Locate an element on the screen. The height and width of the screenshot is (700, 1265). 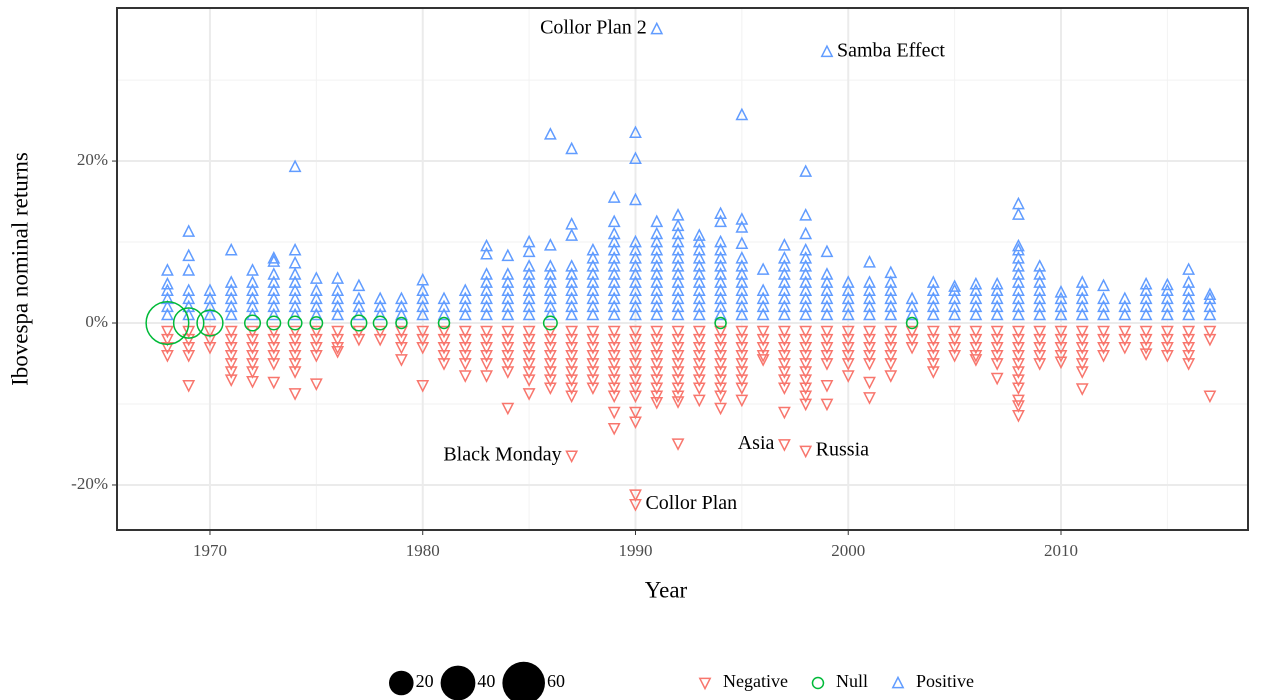
y-tick-label: 20% is located at coordinates (92, 159).